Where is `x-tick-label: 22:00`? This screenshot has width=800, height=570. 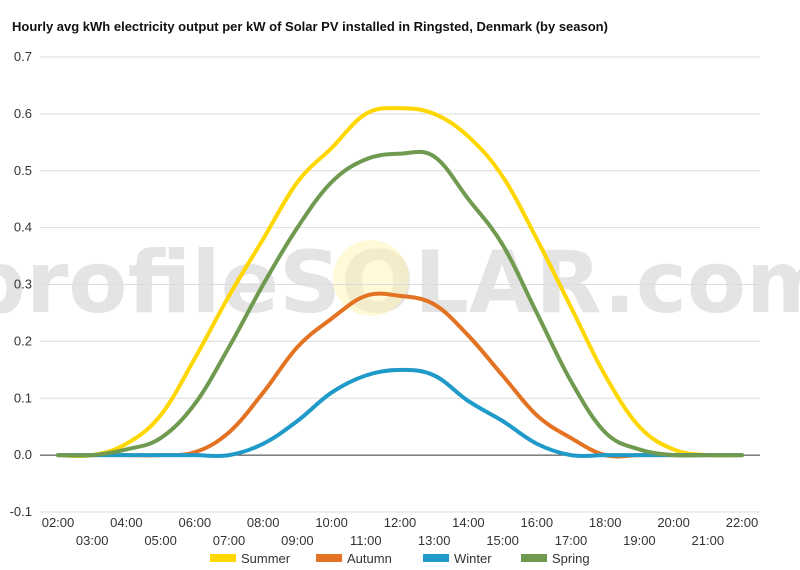
x-tick-label: 22:00 is located at coordinates (742, 522).